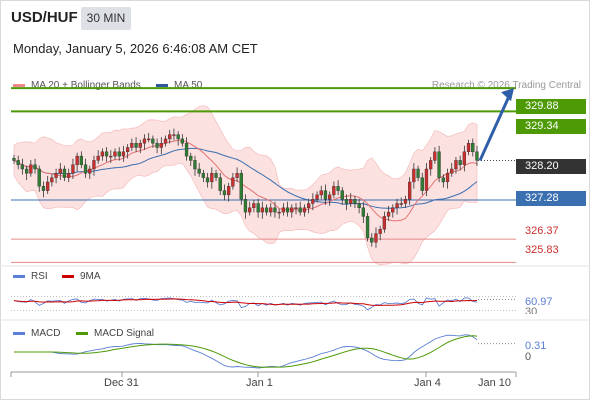 This screenshot has width=590, height=400. What do you see at coordinates (135, 48) in the screenshot?
I see `datetime-label: Monday, January 5, 2026 6:46:08 AM CET` at bounding box center [135, 48].